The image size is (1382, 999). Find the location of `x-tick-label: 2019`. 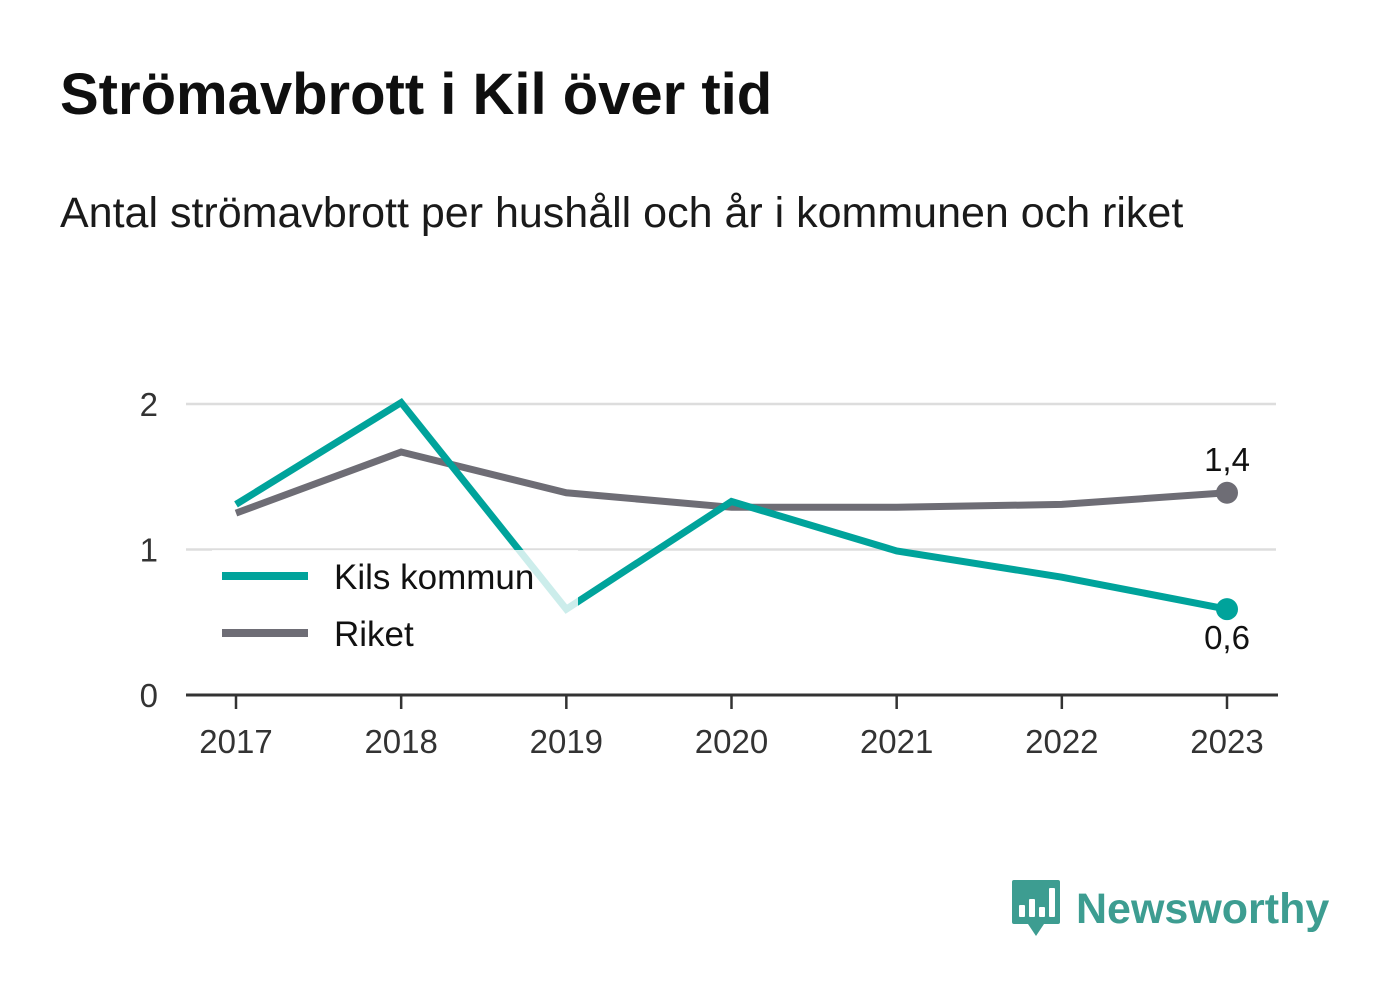

x-tick-label: 2019 is located at coordinates (566, 741).